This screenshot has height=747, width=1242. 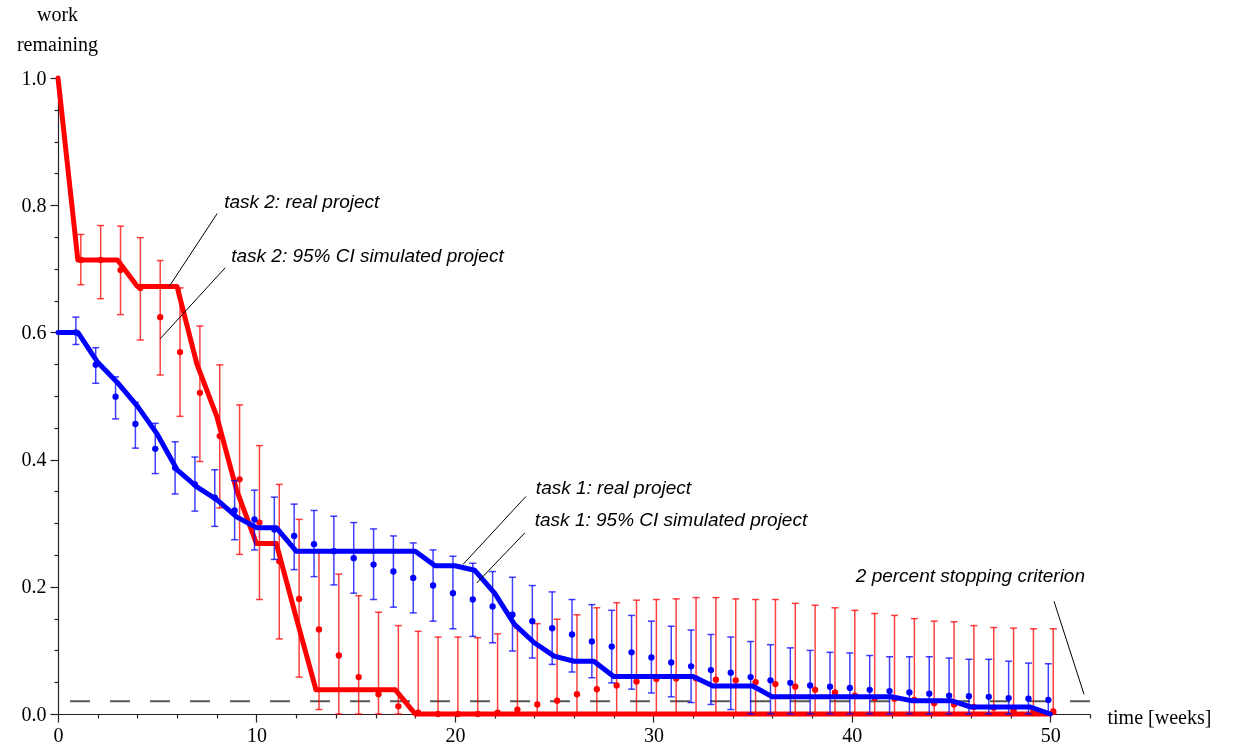 What do you see at coordinates (969, 576) in the screenshot?
I see `ref-line-label: 2 percent stopping criterion` at bounding box center [969, 576].